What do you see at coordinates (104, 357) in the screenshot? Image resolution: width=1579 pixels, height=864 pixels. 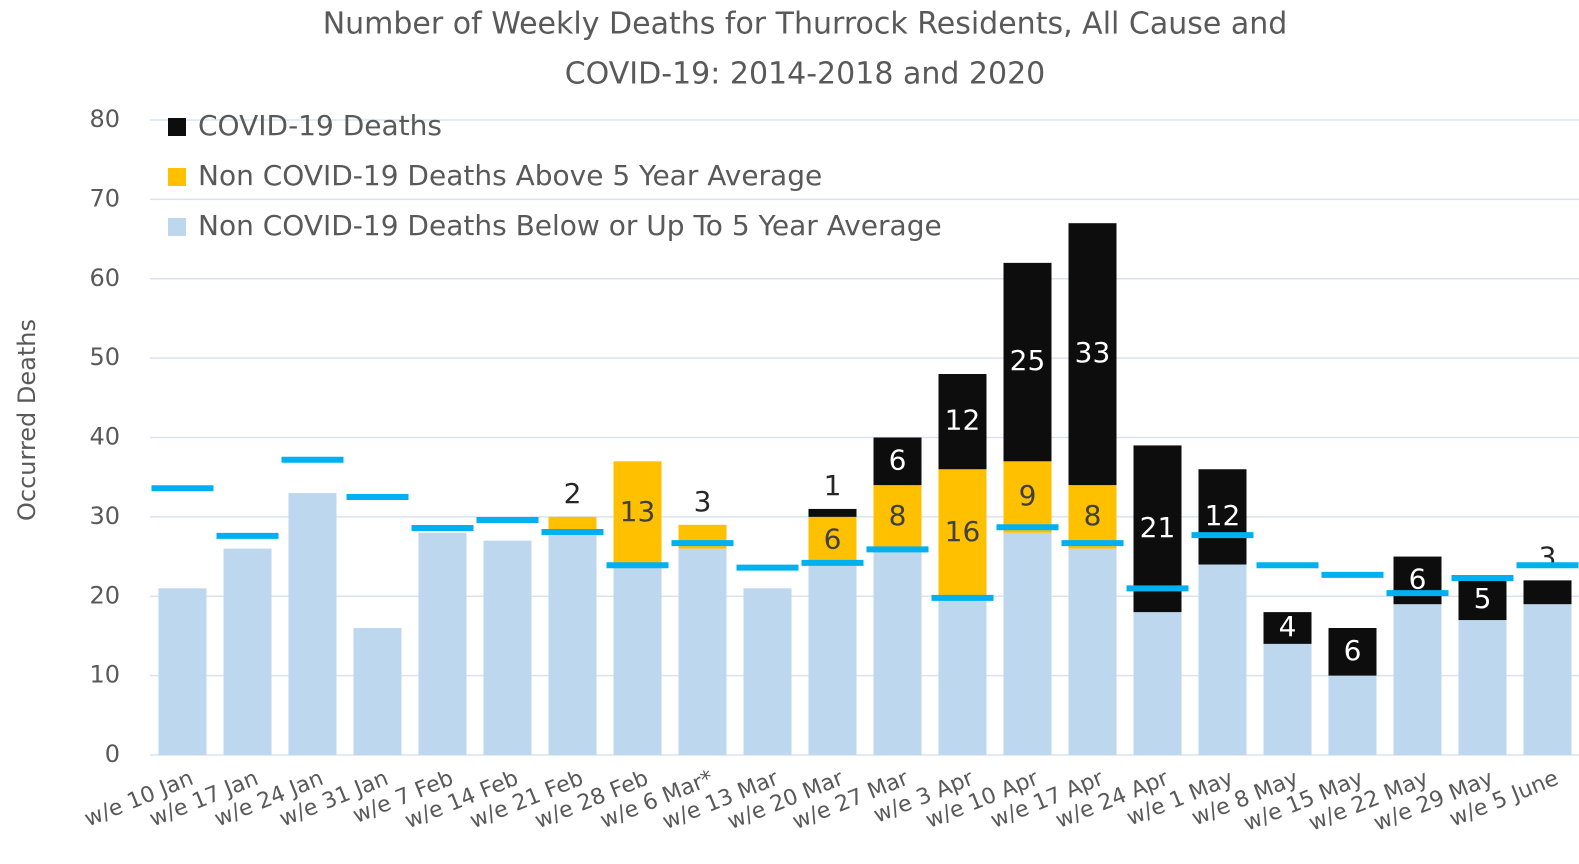 I see `y-tick-label: 50` at bounding box center [104, 357].